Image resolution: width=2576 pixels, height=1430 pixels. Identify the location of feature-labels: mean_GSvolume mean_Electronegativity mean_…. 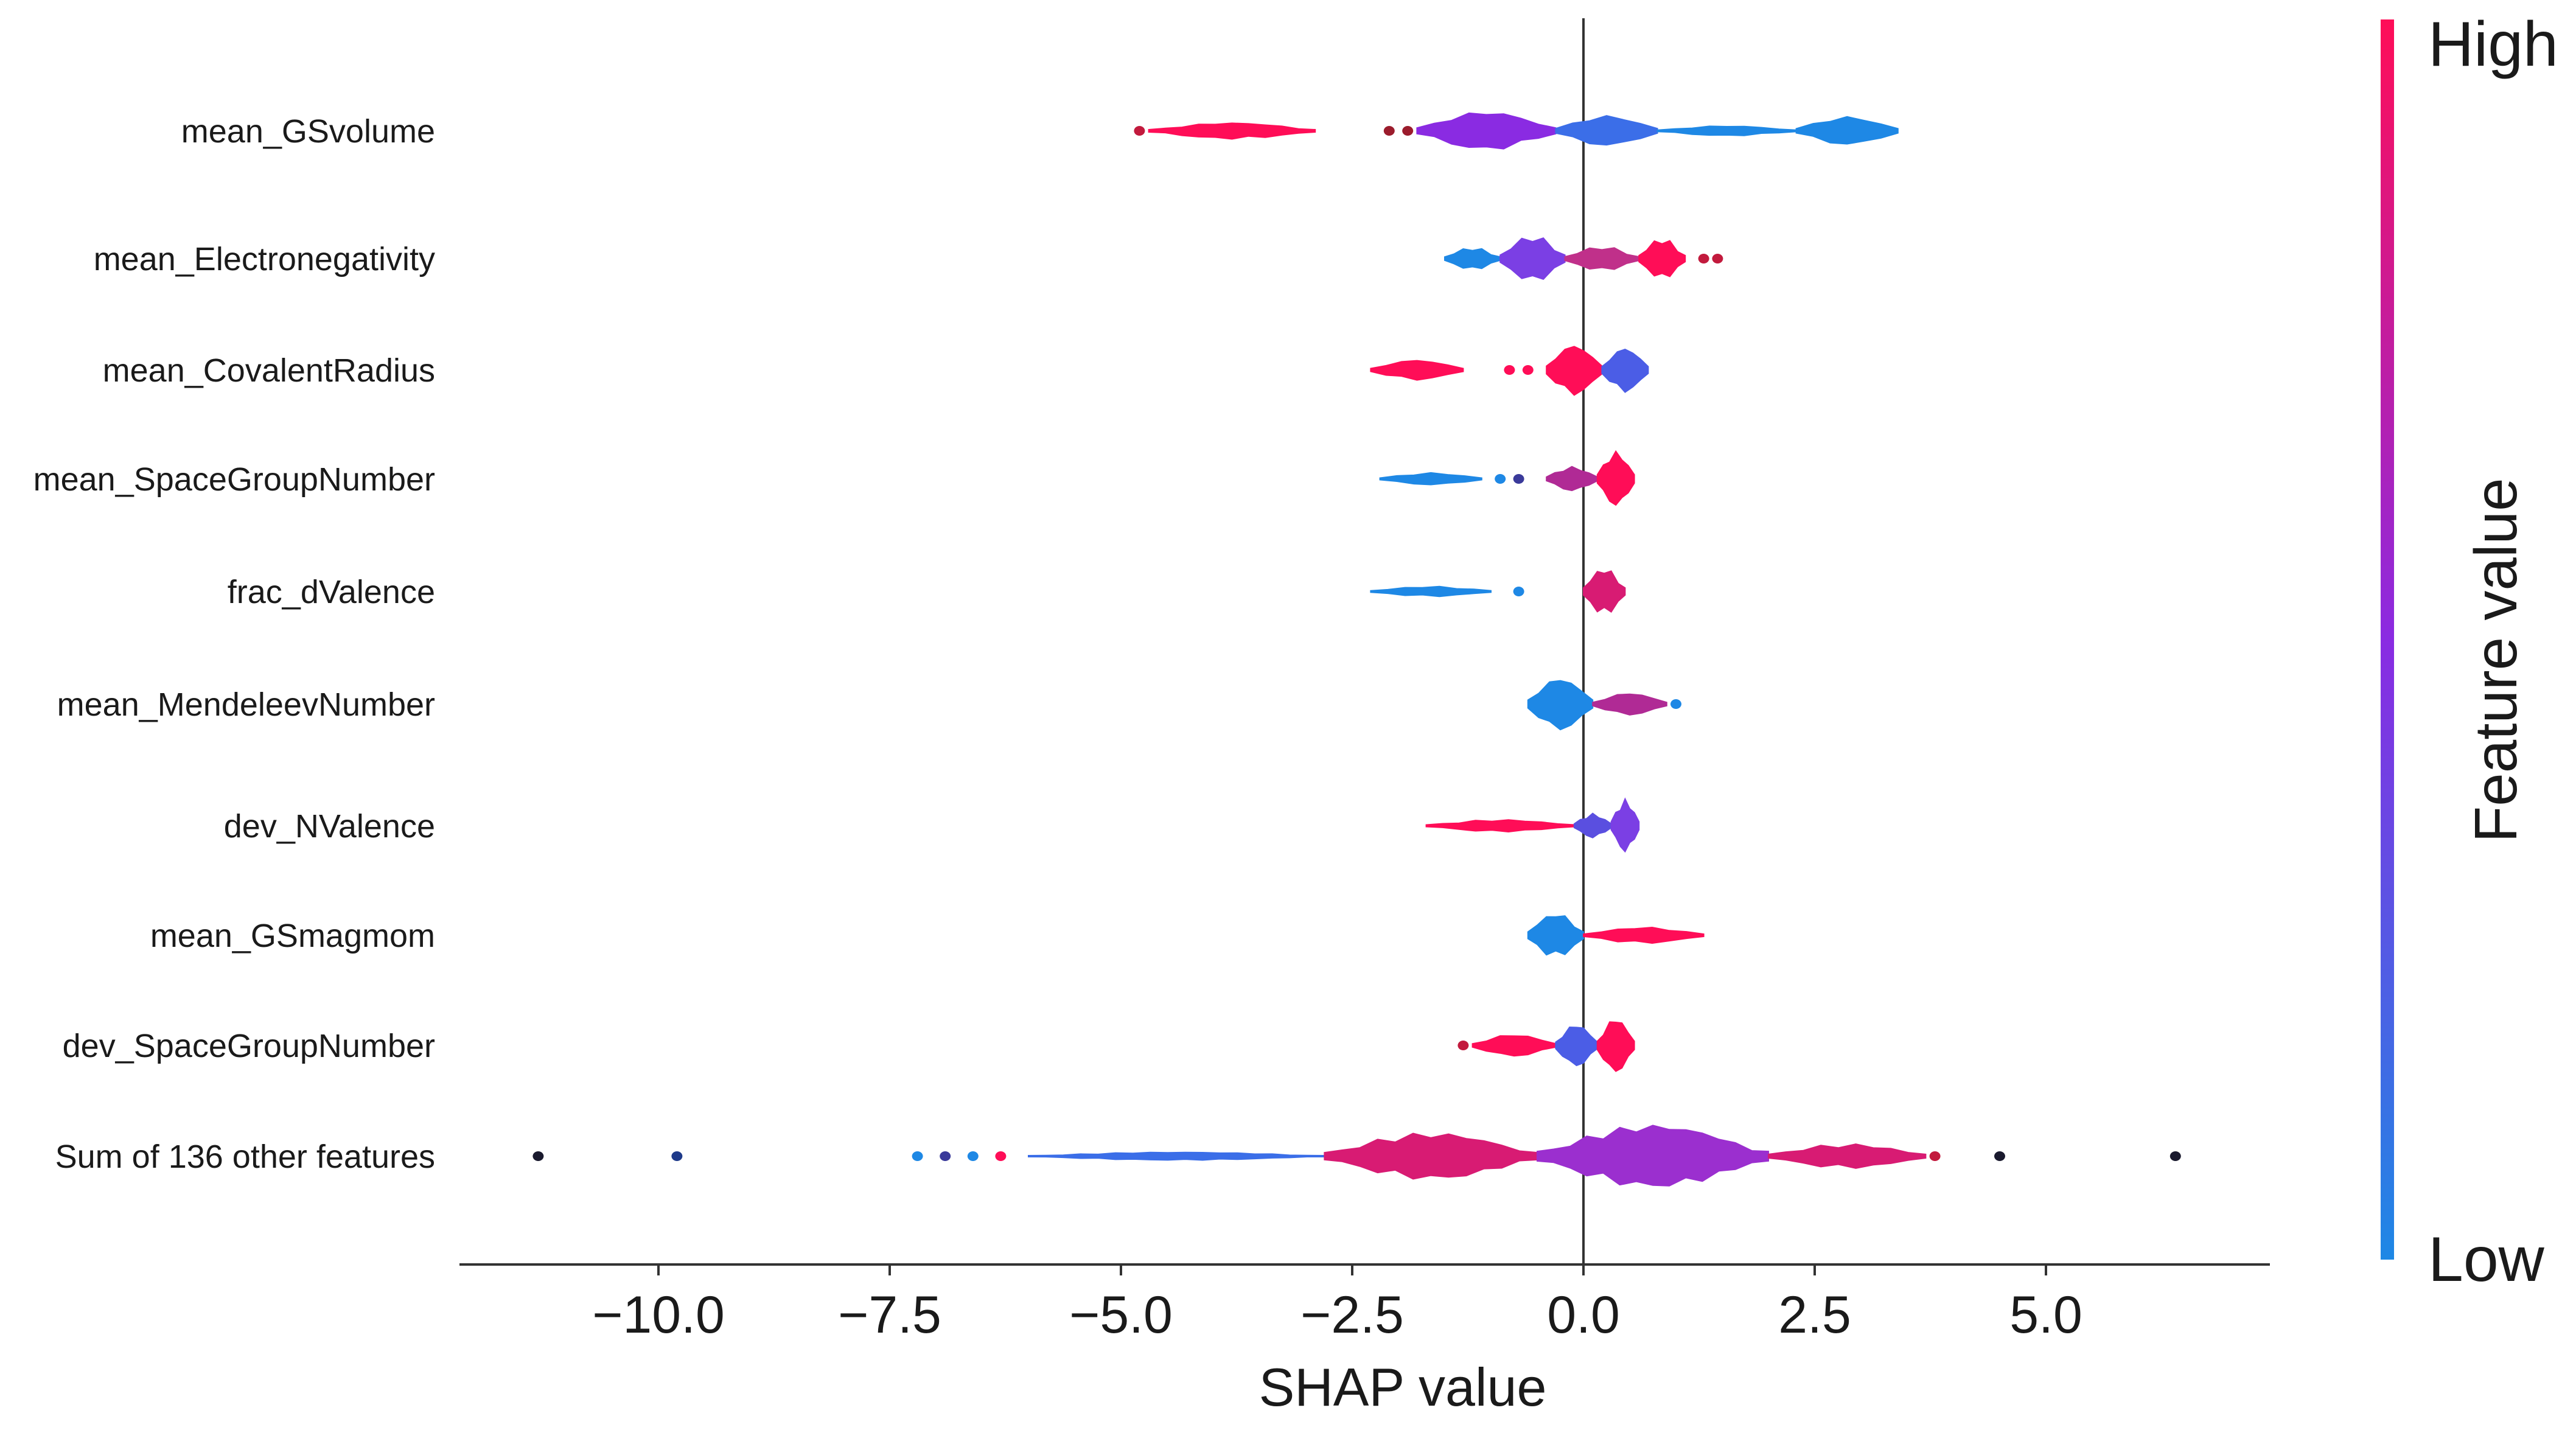
(234, 644).